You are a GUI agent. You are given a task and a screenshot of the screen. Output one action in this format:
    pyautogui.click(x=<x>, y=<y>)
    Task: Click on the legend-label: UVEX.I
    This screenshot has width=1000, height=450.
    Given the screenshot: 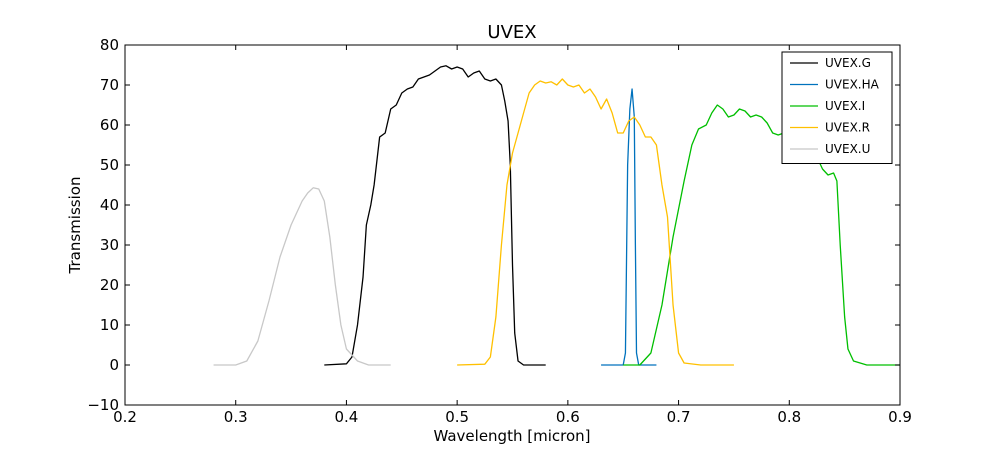 What is the action you would take?
    pyautogui.click(x=845, y=106)
    